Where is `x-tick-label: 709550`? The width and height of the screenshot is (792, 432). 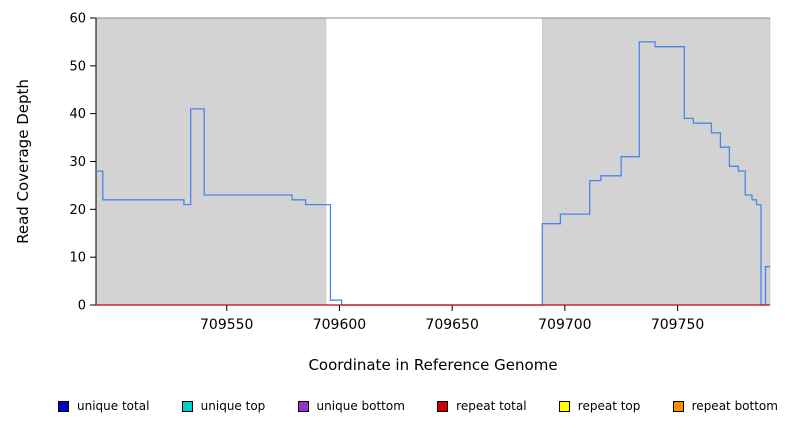 x-tick-label: 709550 is located at coordinates (226, 325).